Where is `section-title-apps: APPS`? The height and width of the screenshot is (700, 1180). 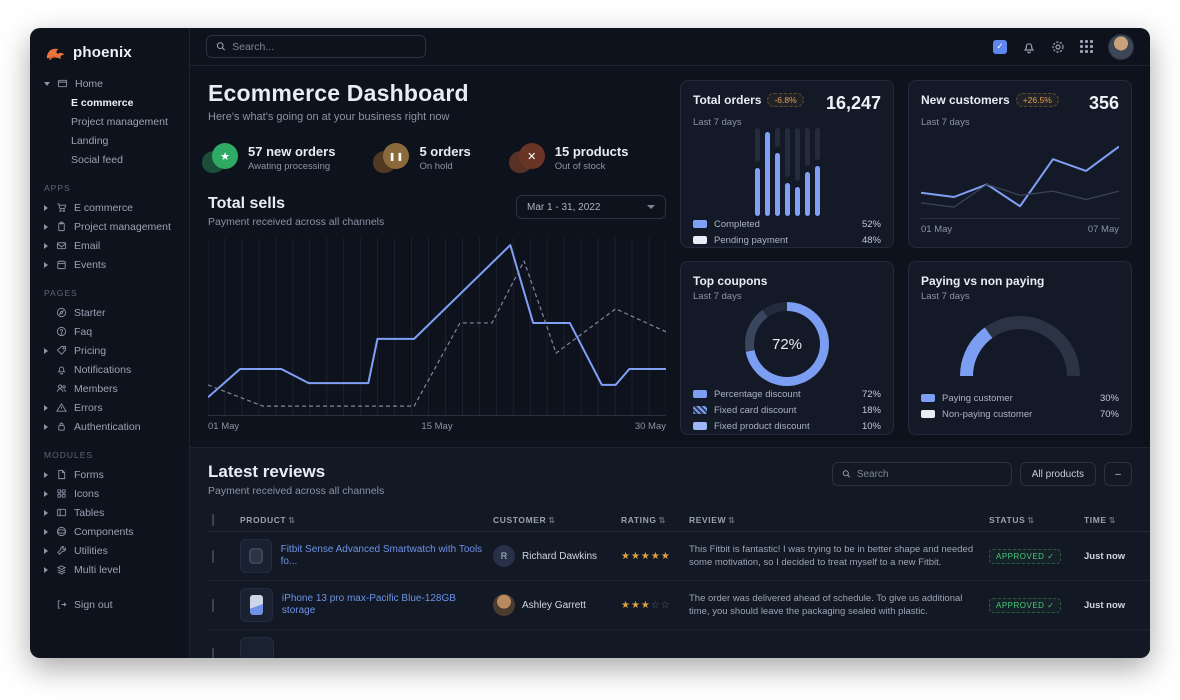 section-title-apps: APPS is located at coordinates (57, 188).